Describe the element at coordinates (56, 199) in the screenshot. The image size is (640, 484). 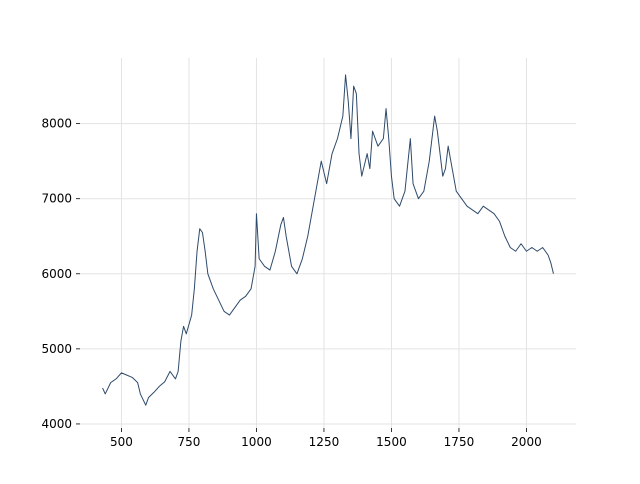
I see `y-tick-label: 7000` at that location.